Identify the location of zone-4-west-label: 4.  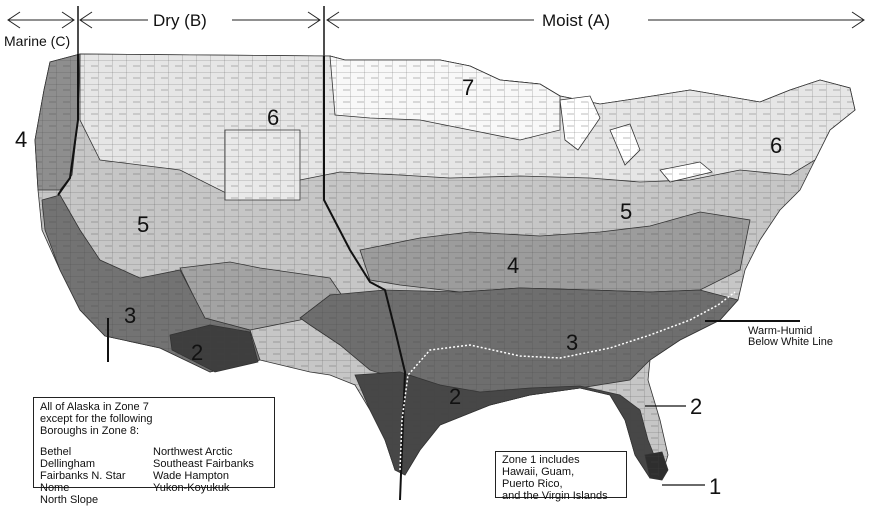
(21, 139).